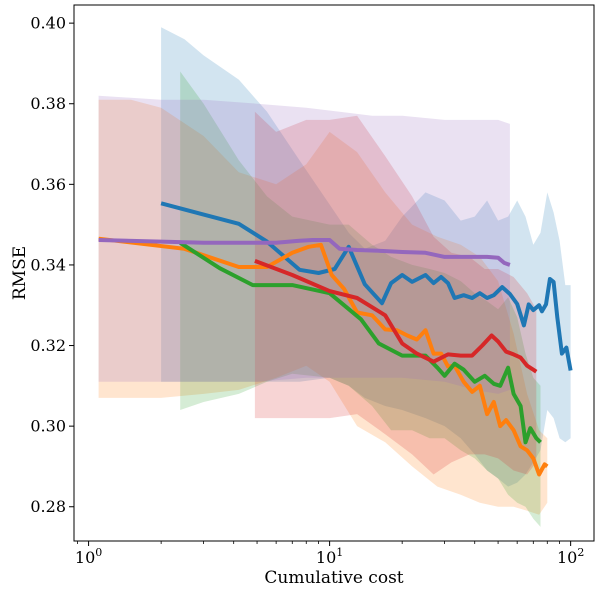  What do you see at coordinates (48, 264) in the screenshot?
I see `y-tick-label: 0.34` at bounding box center [48, 264].